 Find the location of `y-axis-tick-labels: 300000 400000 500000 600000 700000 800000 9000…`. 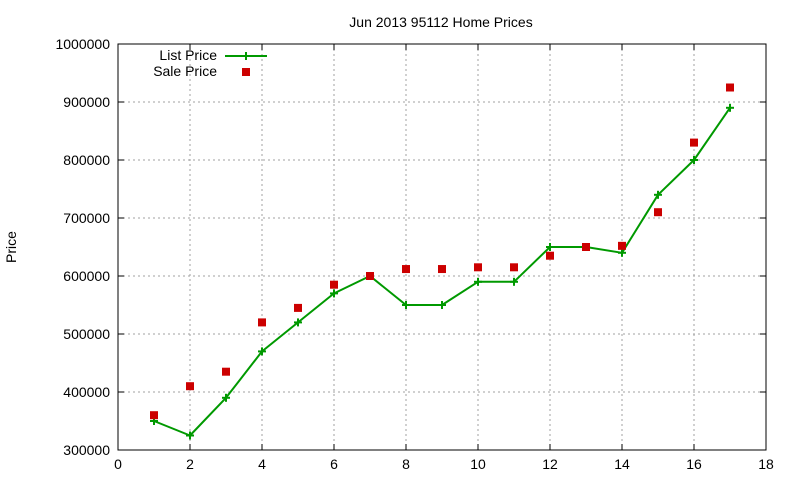

y-axis-tick-labels: 300000 400000 500000 600000 700000 800000 9000… is located at coordinates (82, 247).